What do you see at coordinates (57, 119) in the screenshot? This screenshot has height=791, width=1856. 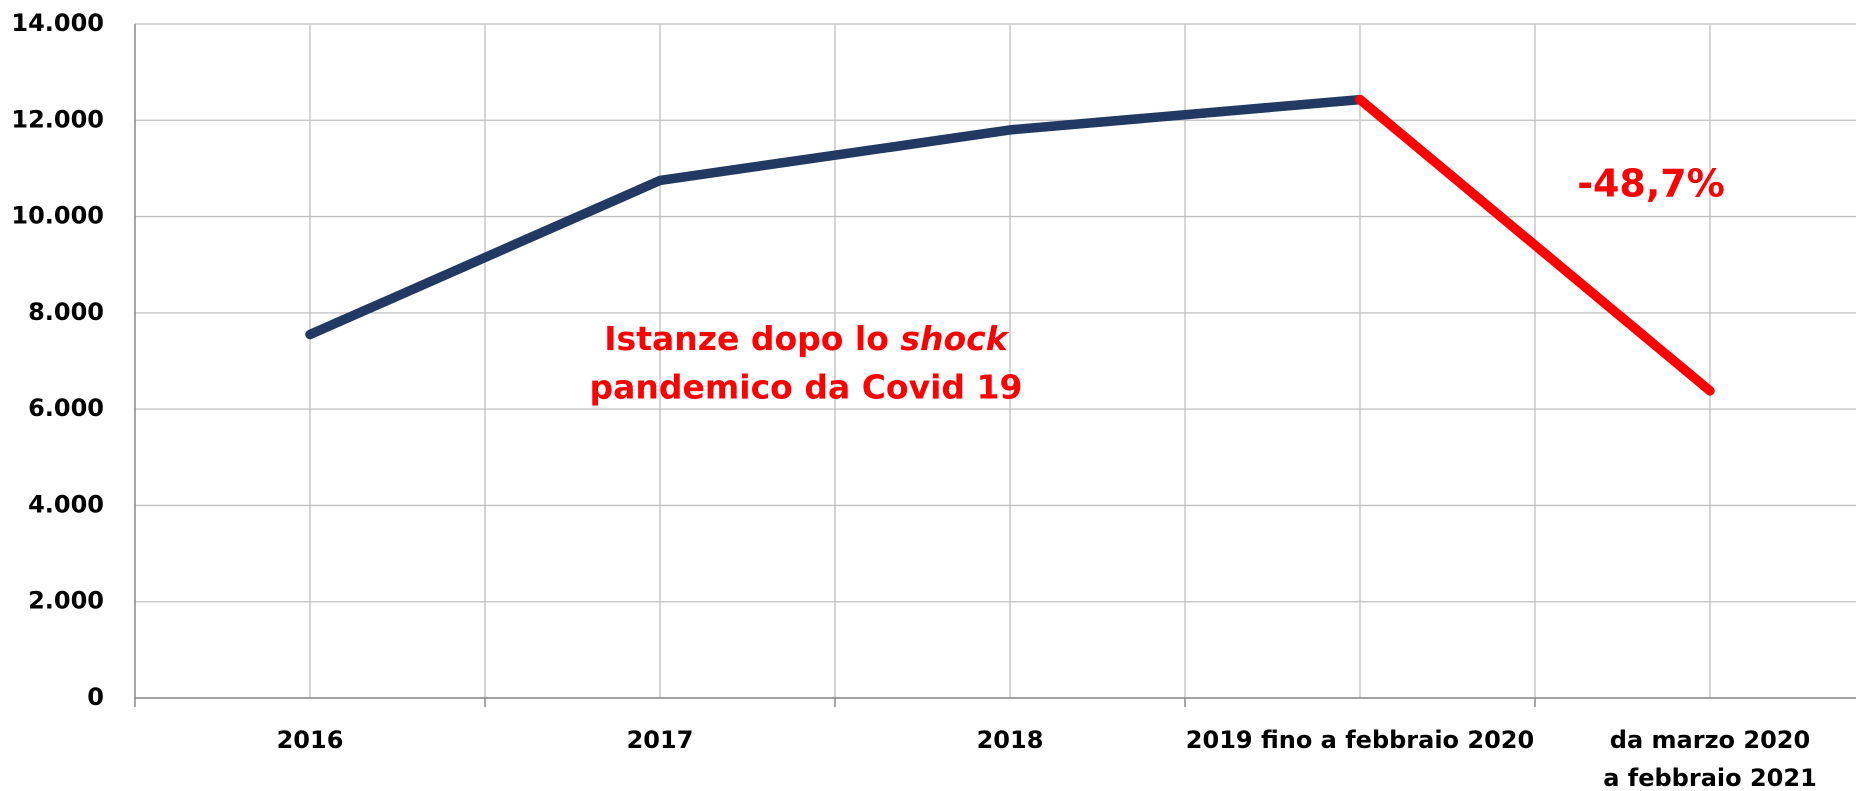 I see `y-tick-label: 12.000` at bounding box center [57, 119].